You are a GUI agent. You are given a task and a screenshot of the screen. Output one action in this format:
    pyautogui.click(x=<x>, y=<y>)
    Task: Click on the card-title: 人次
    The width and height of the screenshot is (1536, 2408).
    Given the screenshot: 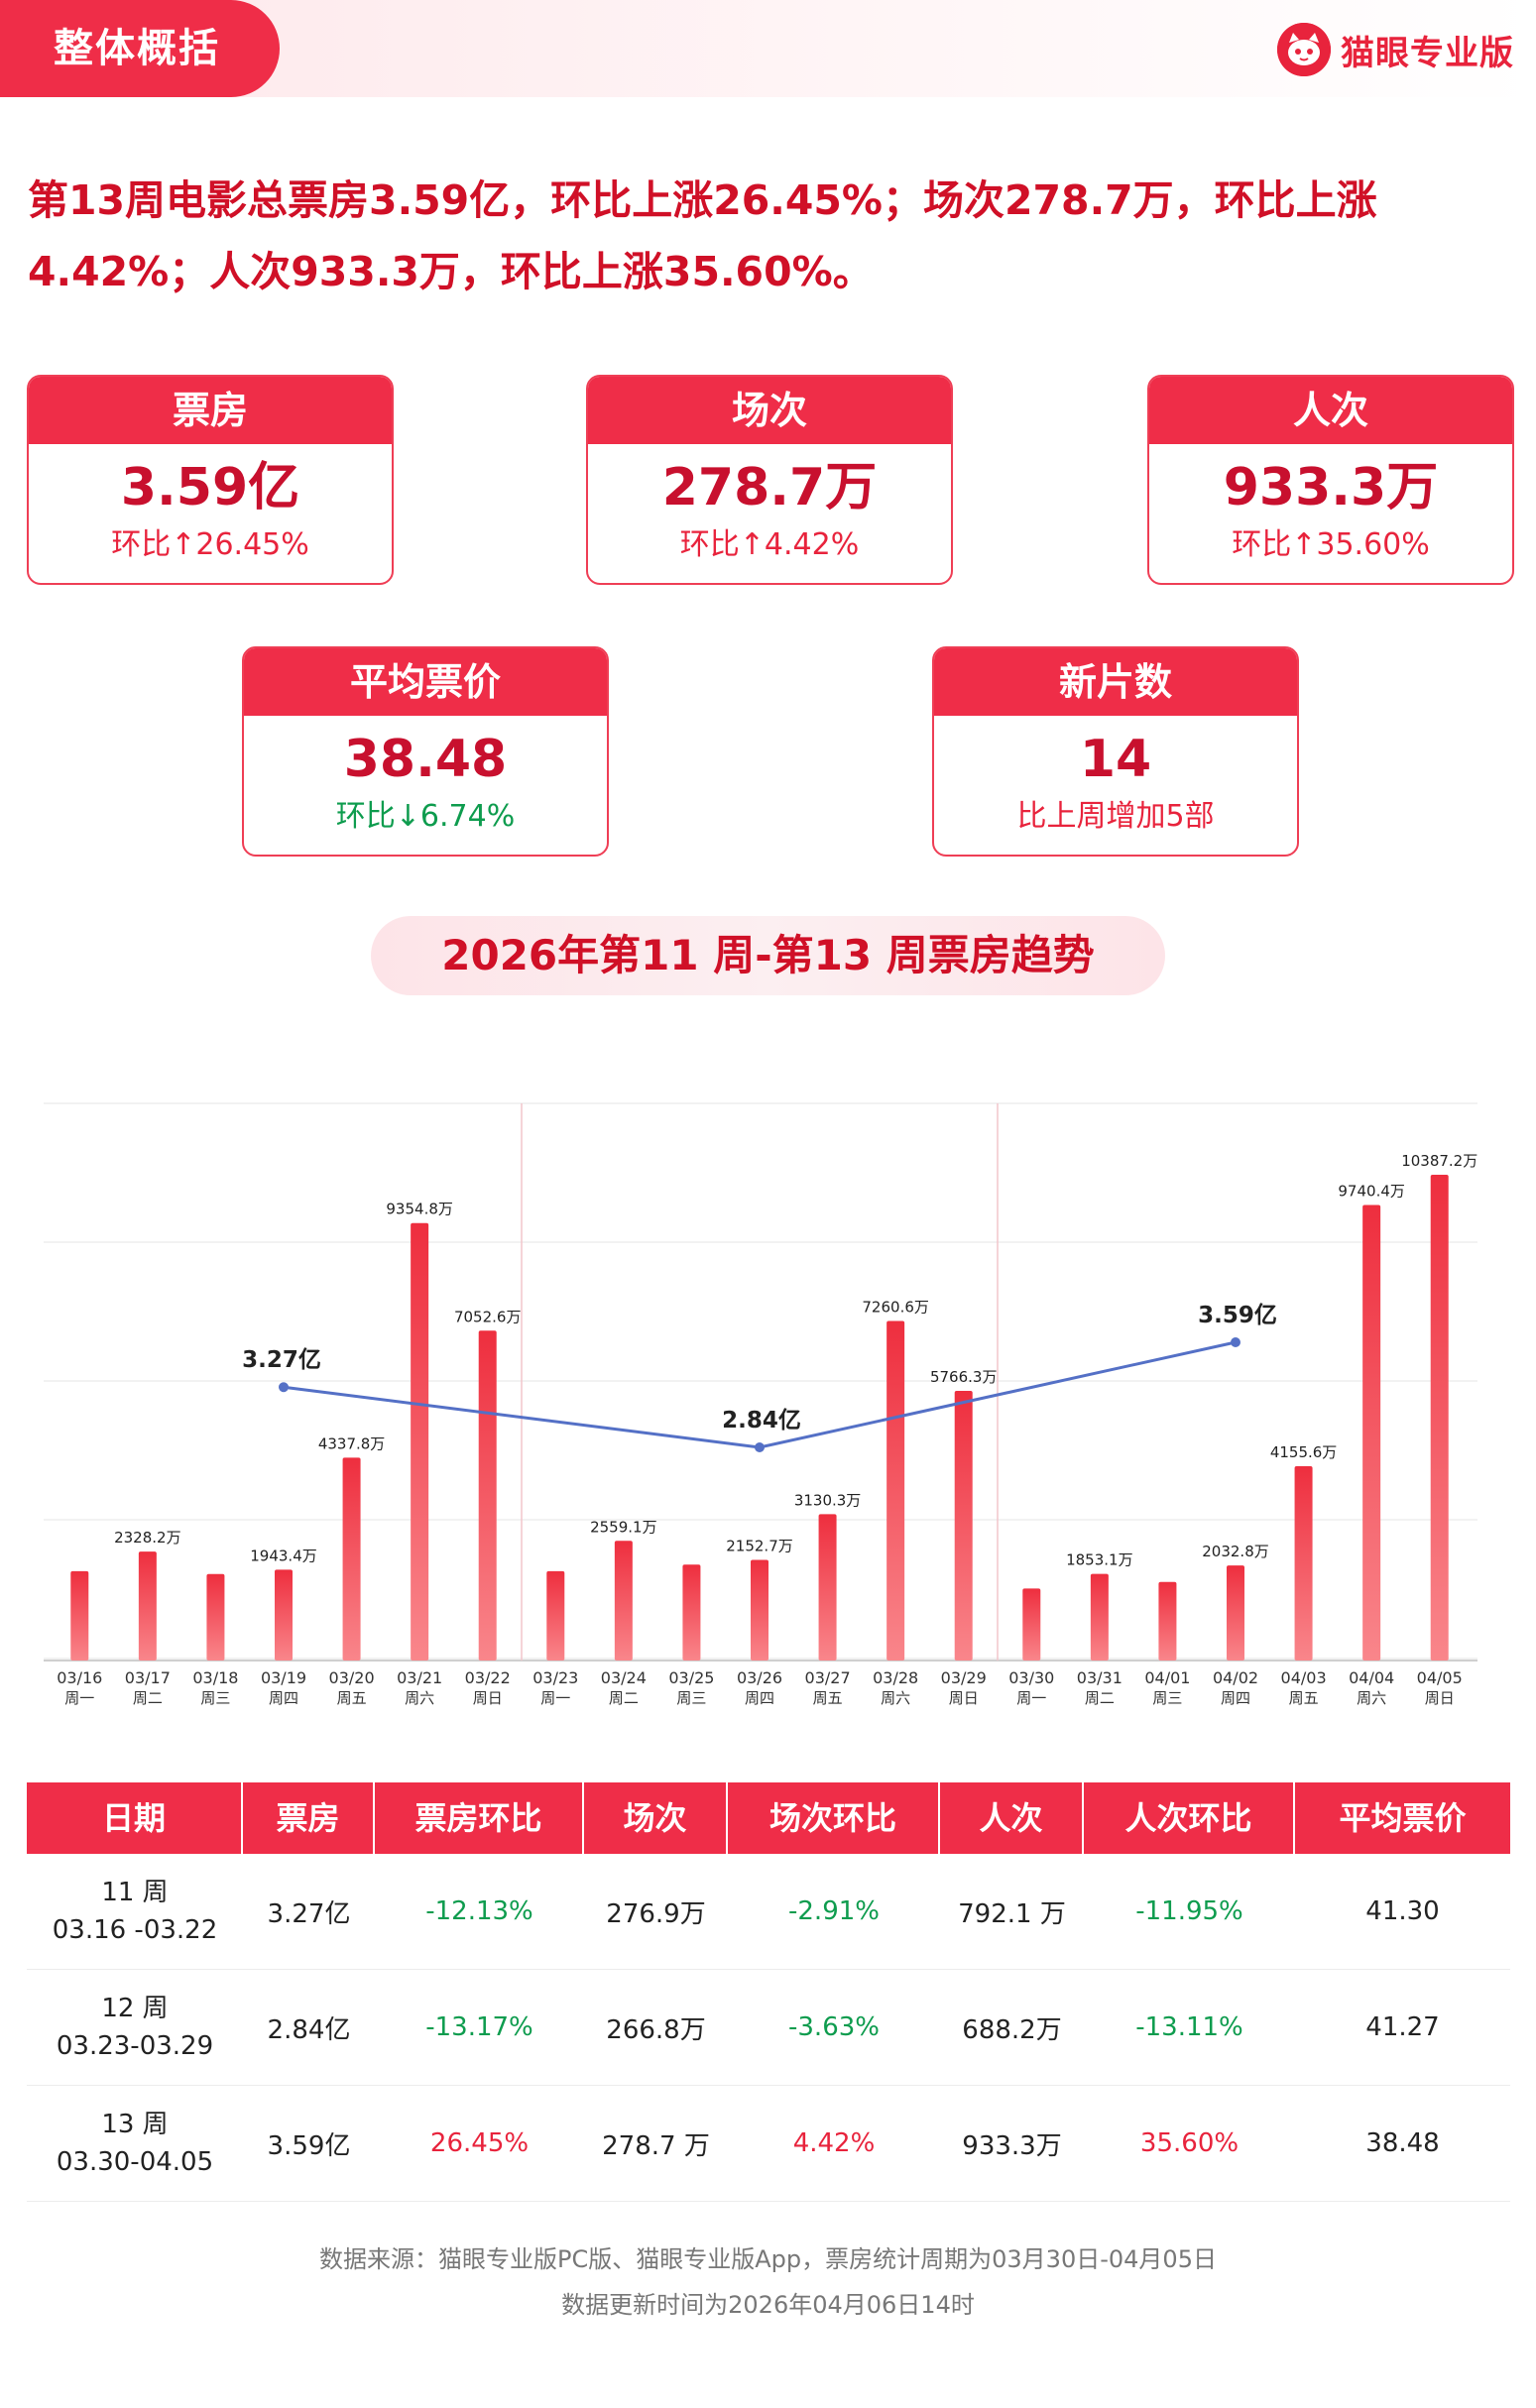 What is the action you would take?
    pyautogui.click(x=1330, y=410)
    